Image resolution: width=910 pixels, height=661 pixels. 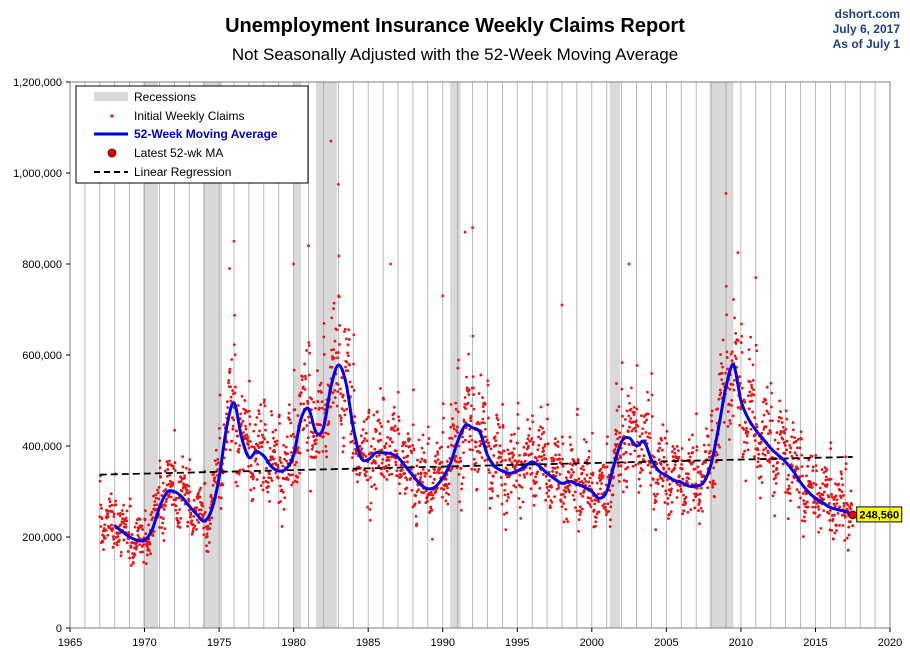 I want to click on y-tick-label: 600,000, so click(x=42, y=356).